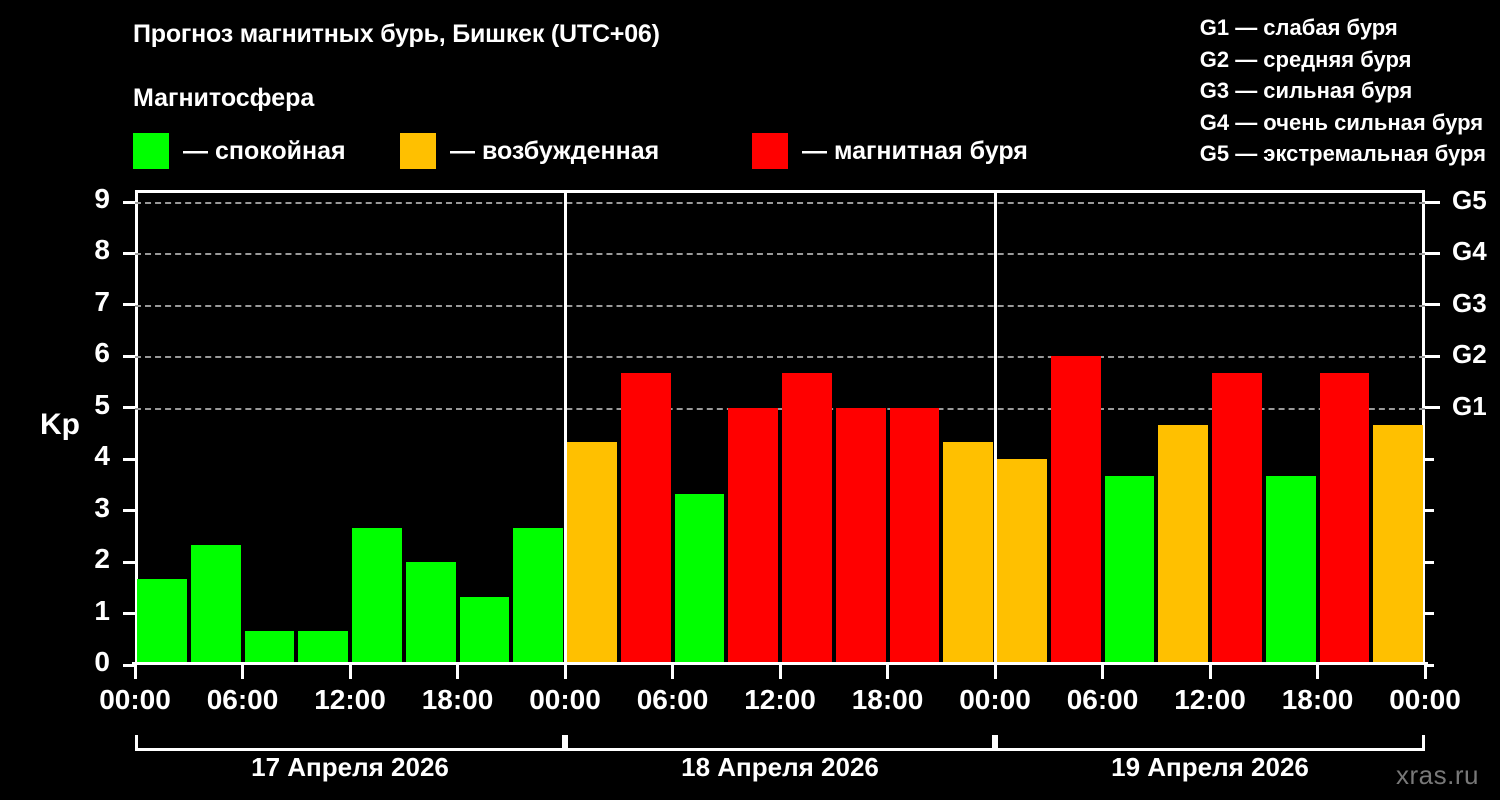  I want to click on y-tick-label-6: 6, so click(102, 353).